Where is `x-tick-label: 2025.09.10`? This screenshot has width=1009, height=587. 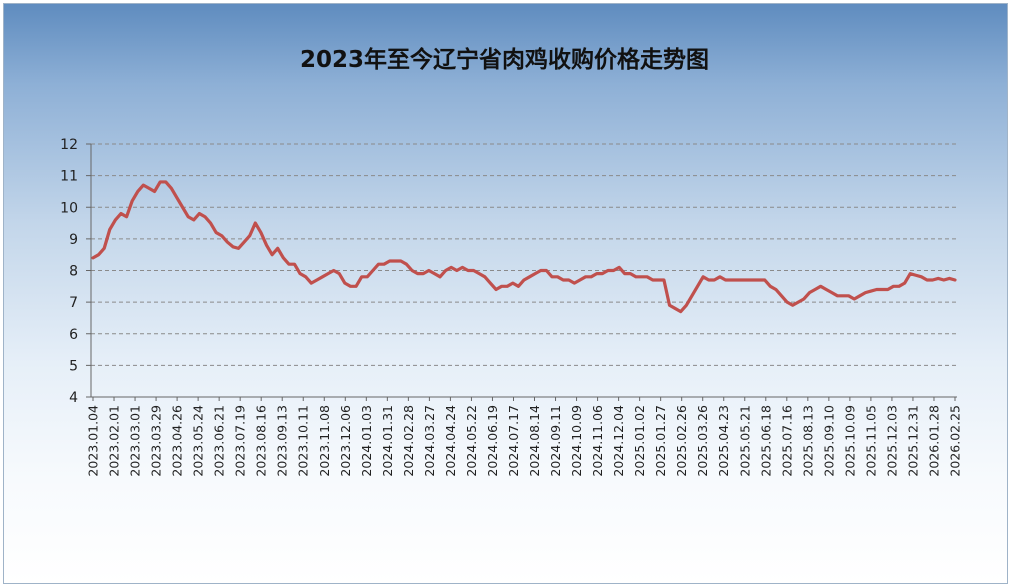 x-tick-label: 2025.09.10 is located at coordinates (828, 441).